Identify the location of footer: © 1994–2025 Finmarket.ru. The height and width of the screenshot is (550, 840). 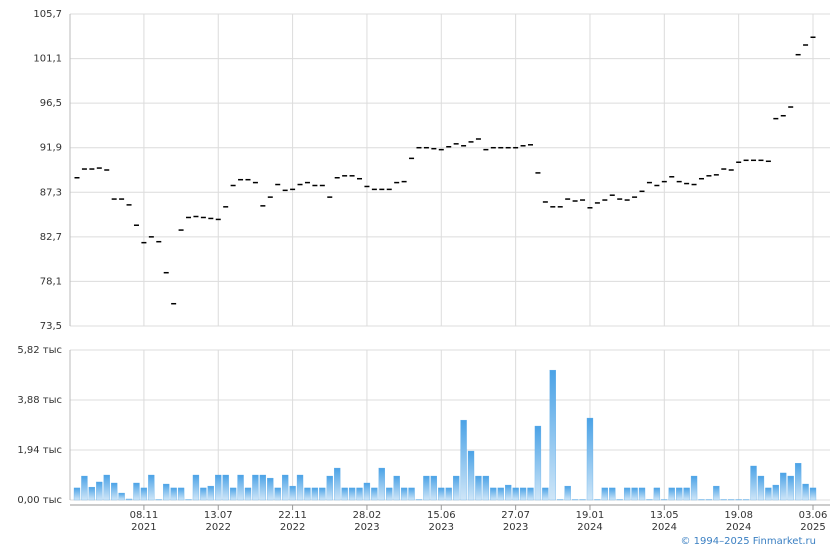
(748, 541).